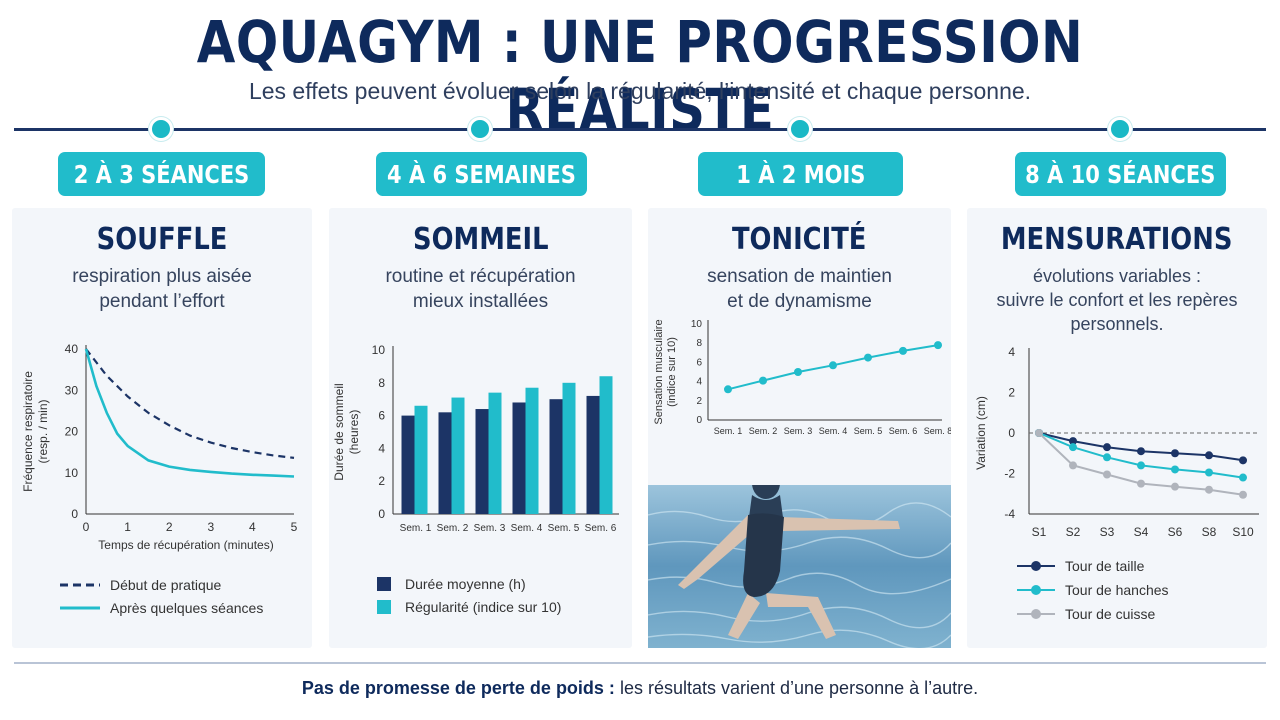  What do you see at coordinates (640, 663) in the screenshot?
I see `footer-divider` at bounding box center [640, 663].